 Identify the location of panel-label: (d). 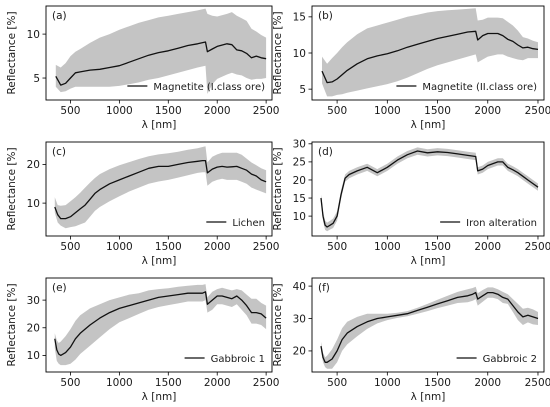
(325, 152).